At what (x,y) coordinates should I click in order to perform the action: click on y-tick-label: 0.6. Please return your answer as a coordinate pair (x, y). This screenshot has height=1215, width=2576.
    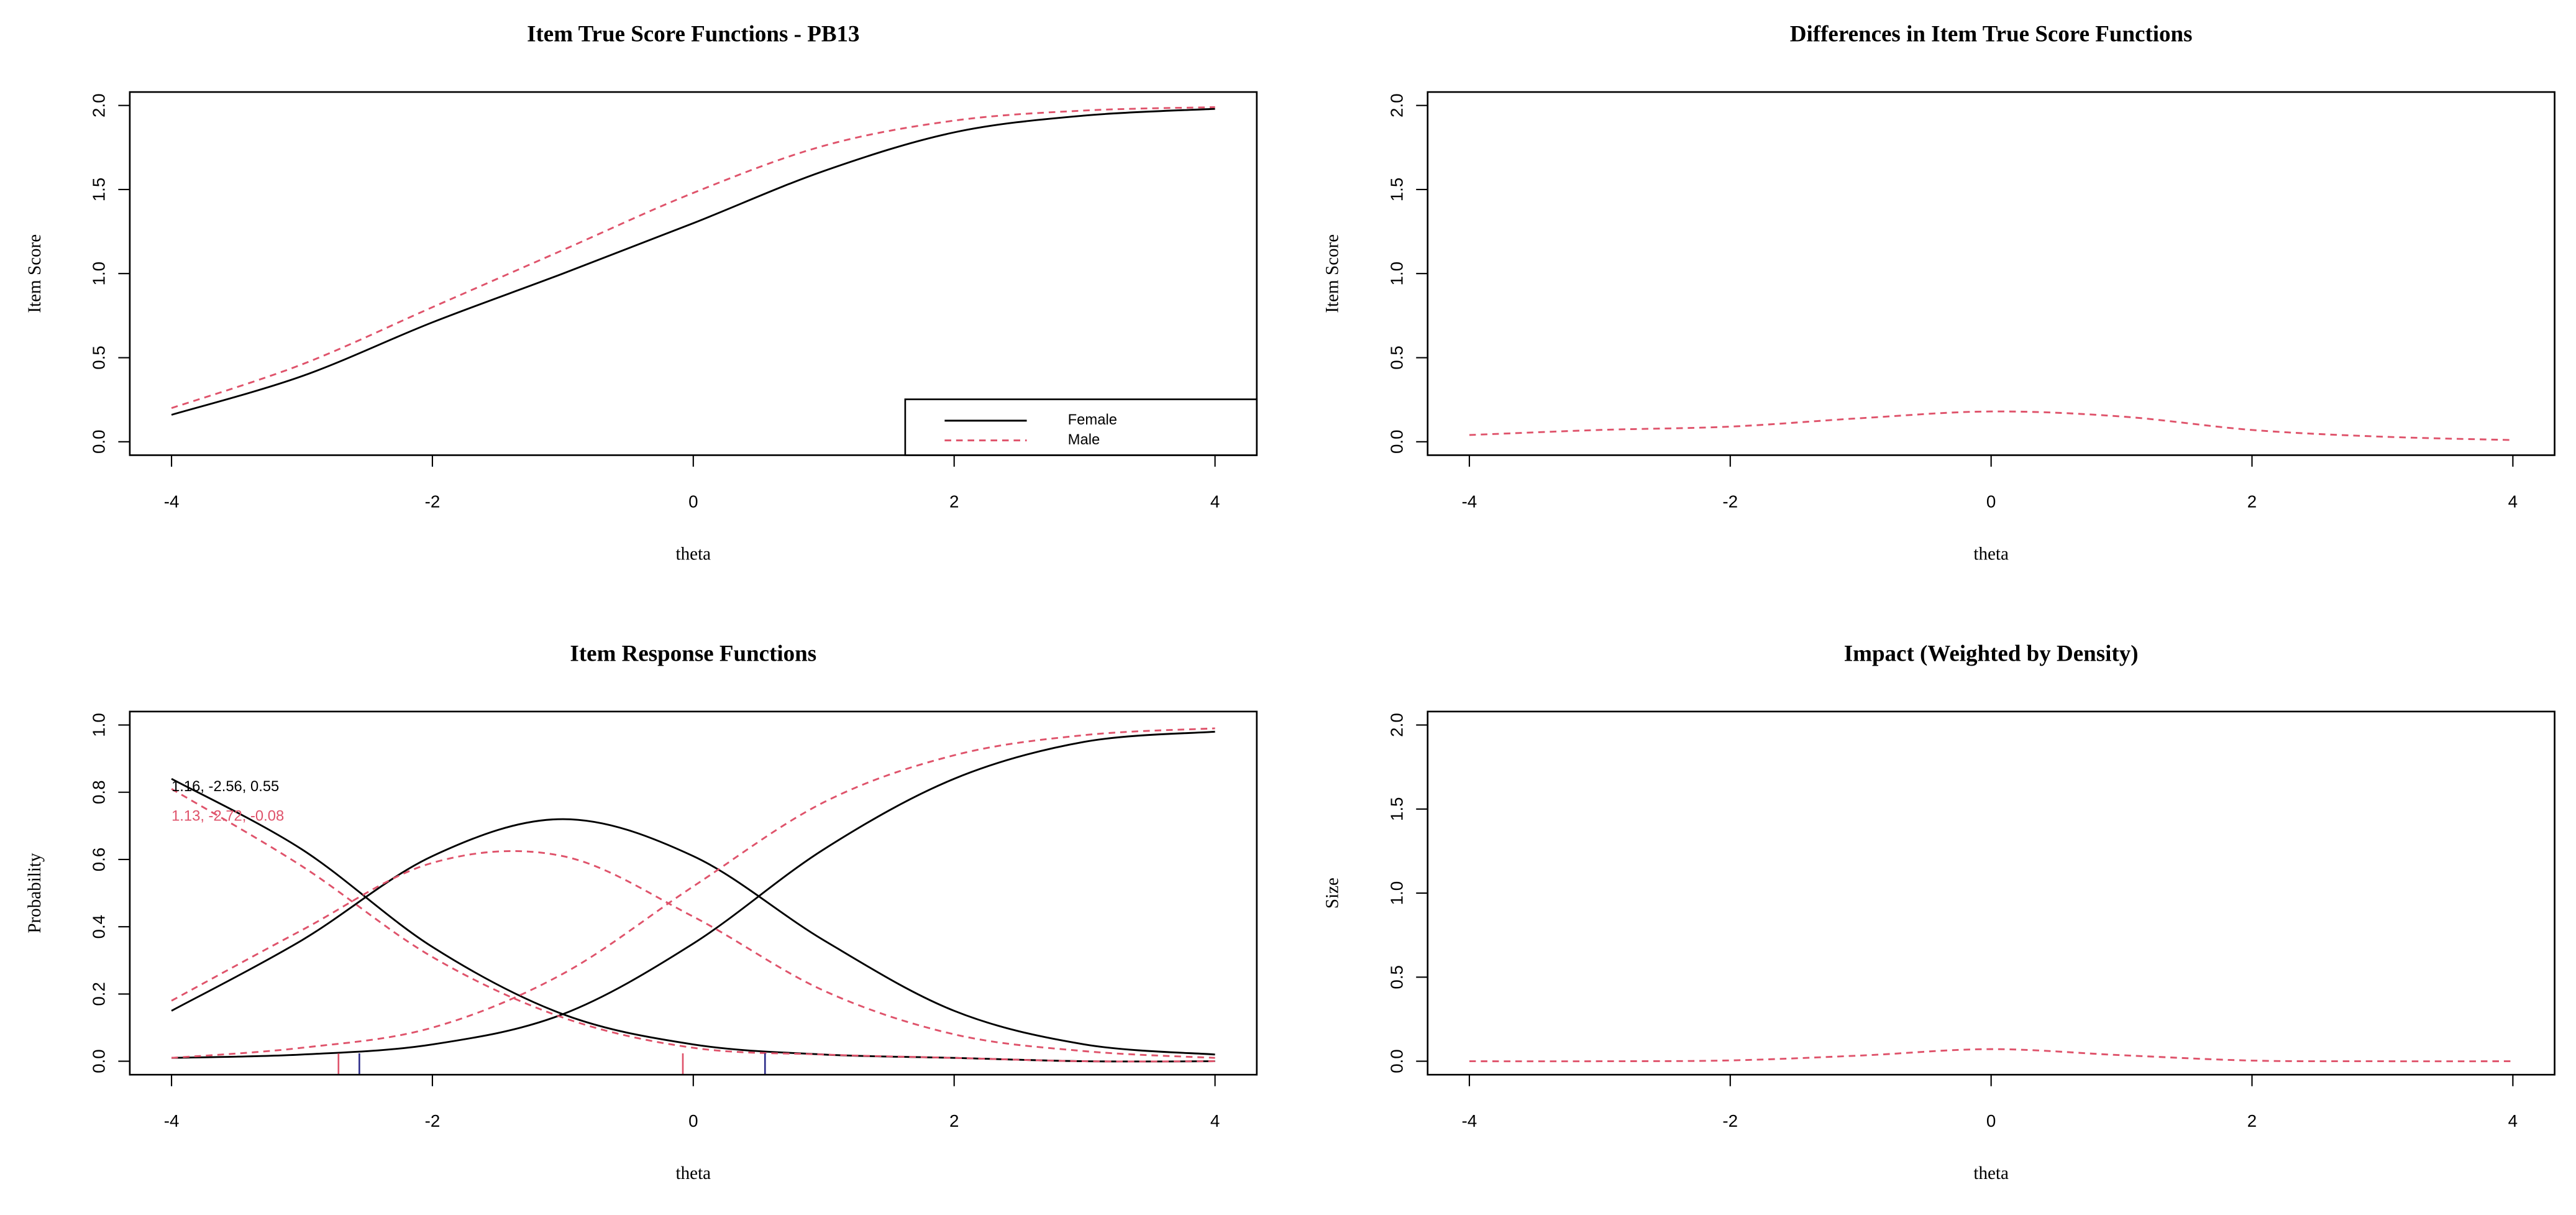
    Looking at the image, I should click on (99, 860).